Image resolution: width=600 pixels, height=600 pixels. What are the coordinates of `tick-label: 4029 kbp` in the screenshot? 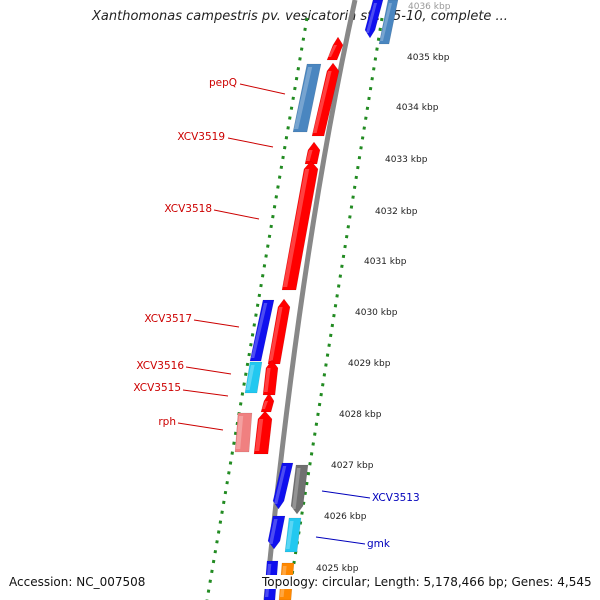 It's located at (369, 364).